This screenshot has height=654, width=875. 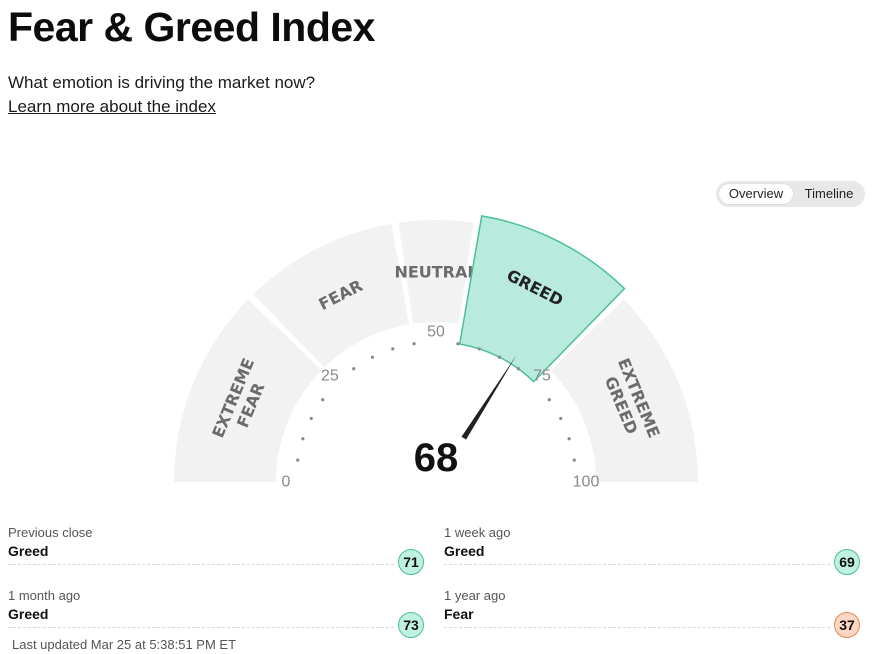 What do you see at coordinates (756, 194) in the screenshot?
I see `overview-tab: Overview` at bounding box center [756, 194].